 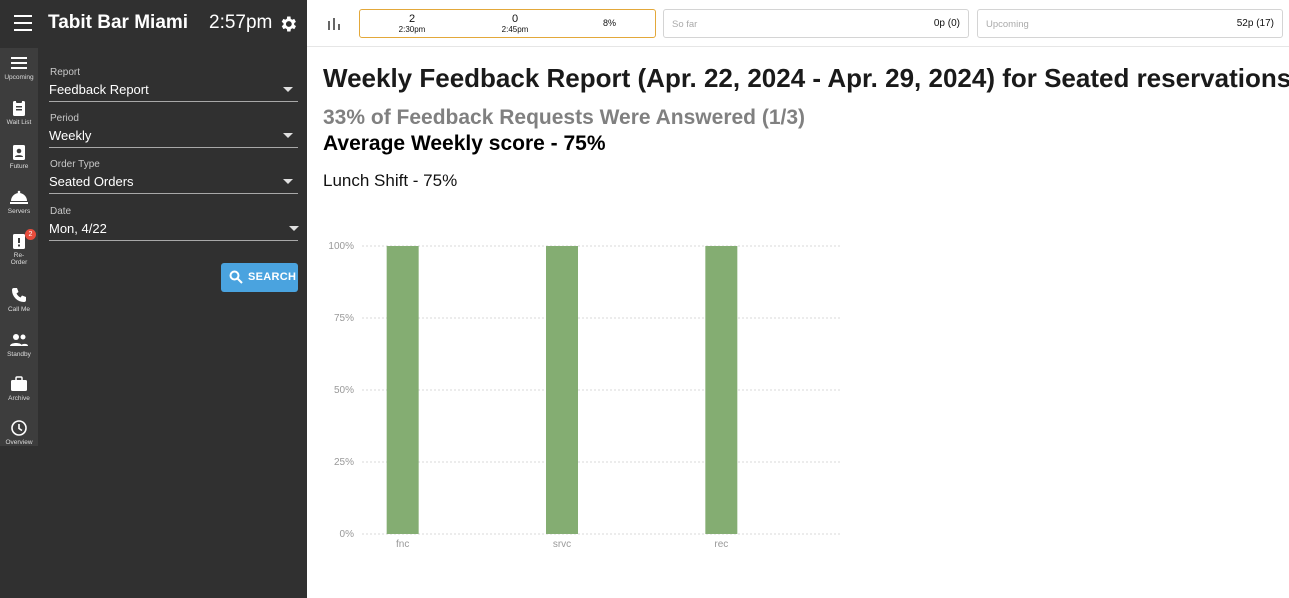 I want to click on header-divider, so click(x=798, y=46).